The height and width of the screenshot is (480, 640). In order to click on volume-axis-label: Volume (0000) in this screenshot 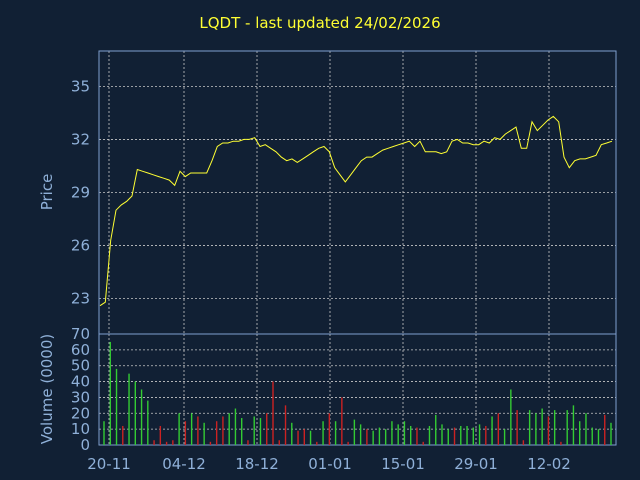, I will do `click(47, 389)`.